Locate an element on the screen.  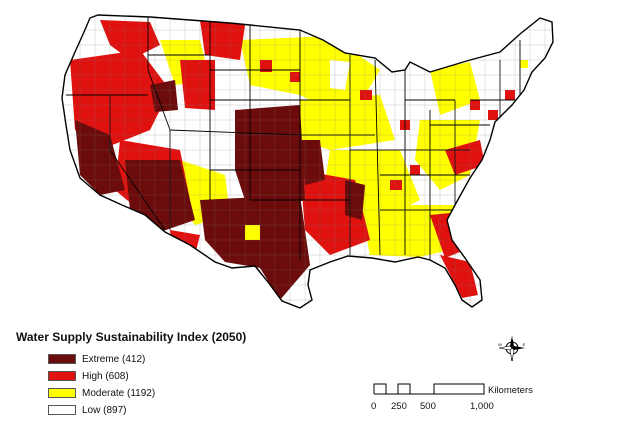
legend-item-high: High (608) is located at coordinates (88, 376).